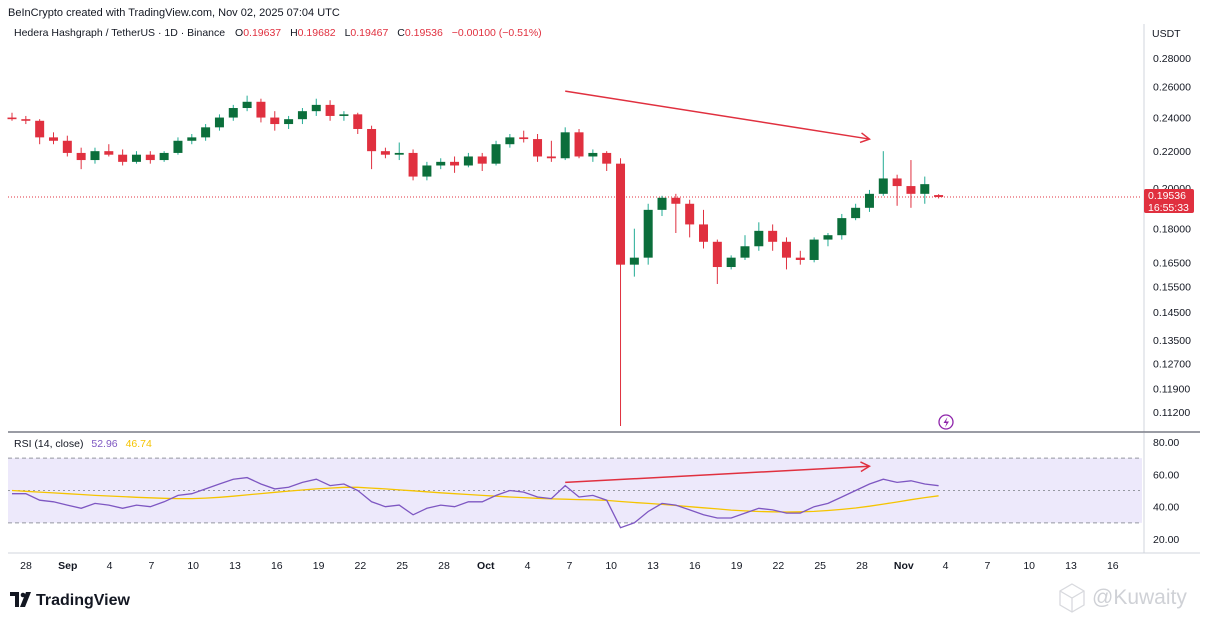 The width and height of the screenshot is (1208, 626). I want to click on time-tick-16: 16, so click(695, 566).